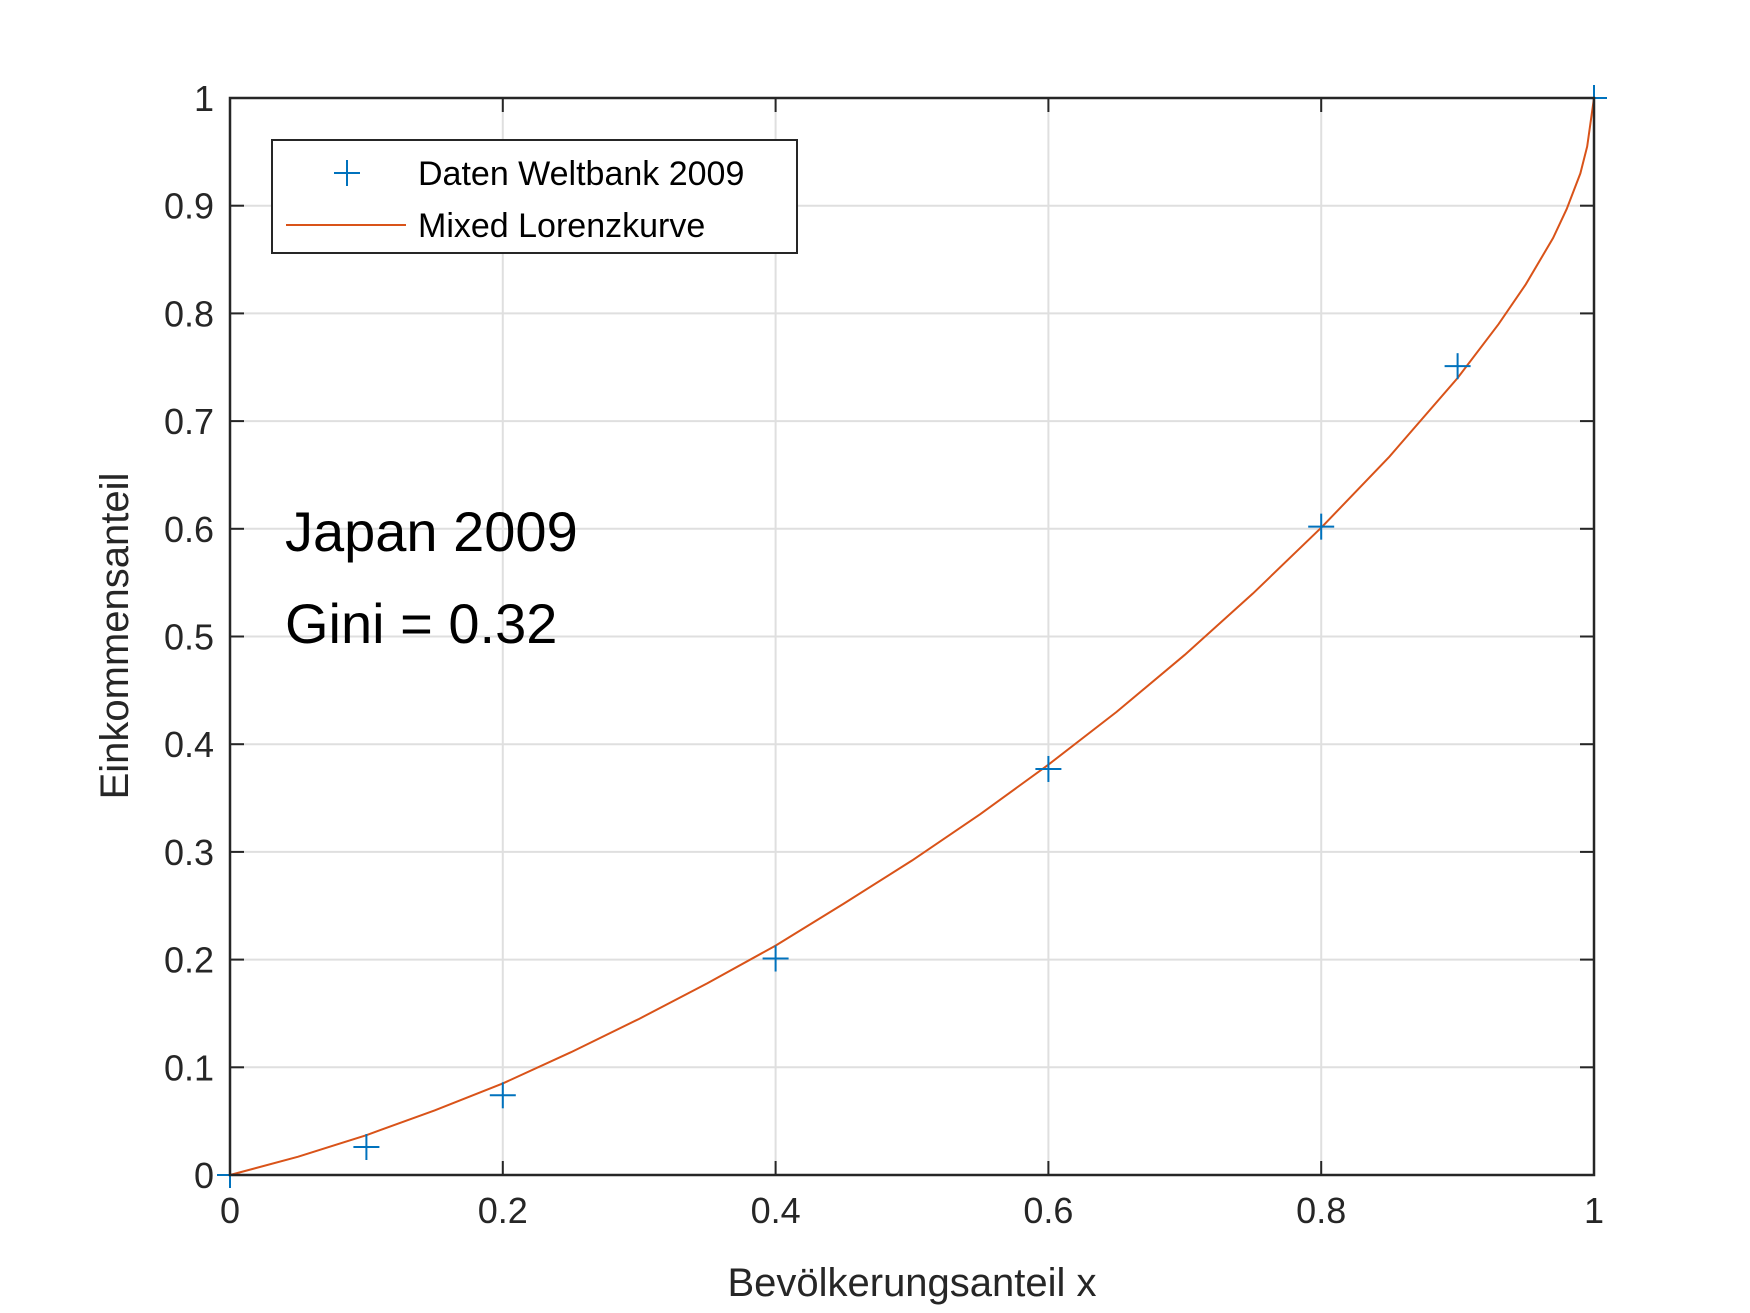  I want to click on y-tick-label: 0.4, so click(189, 744).